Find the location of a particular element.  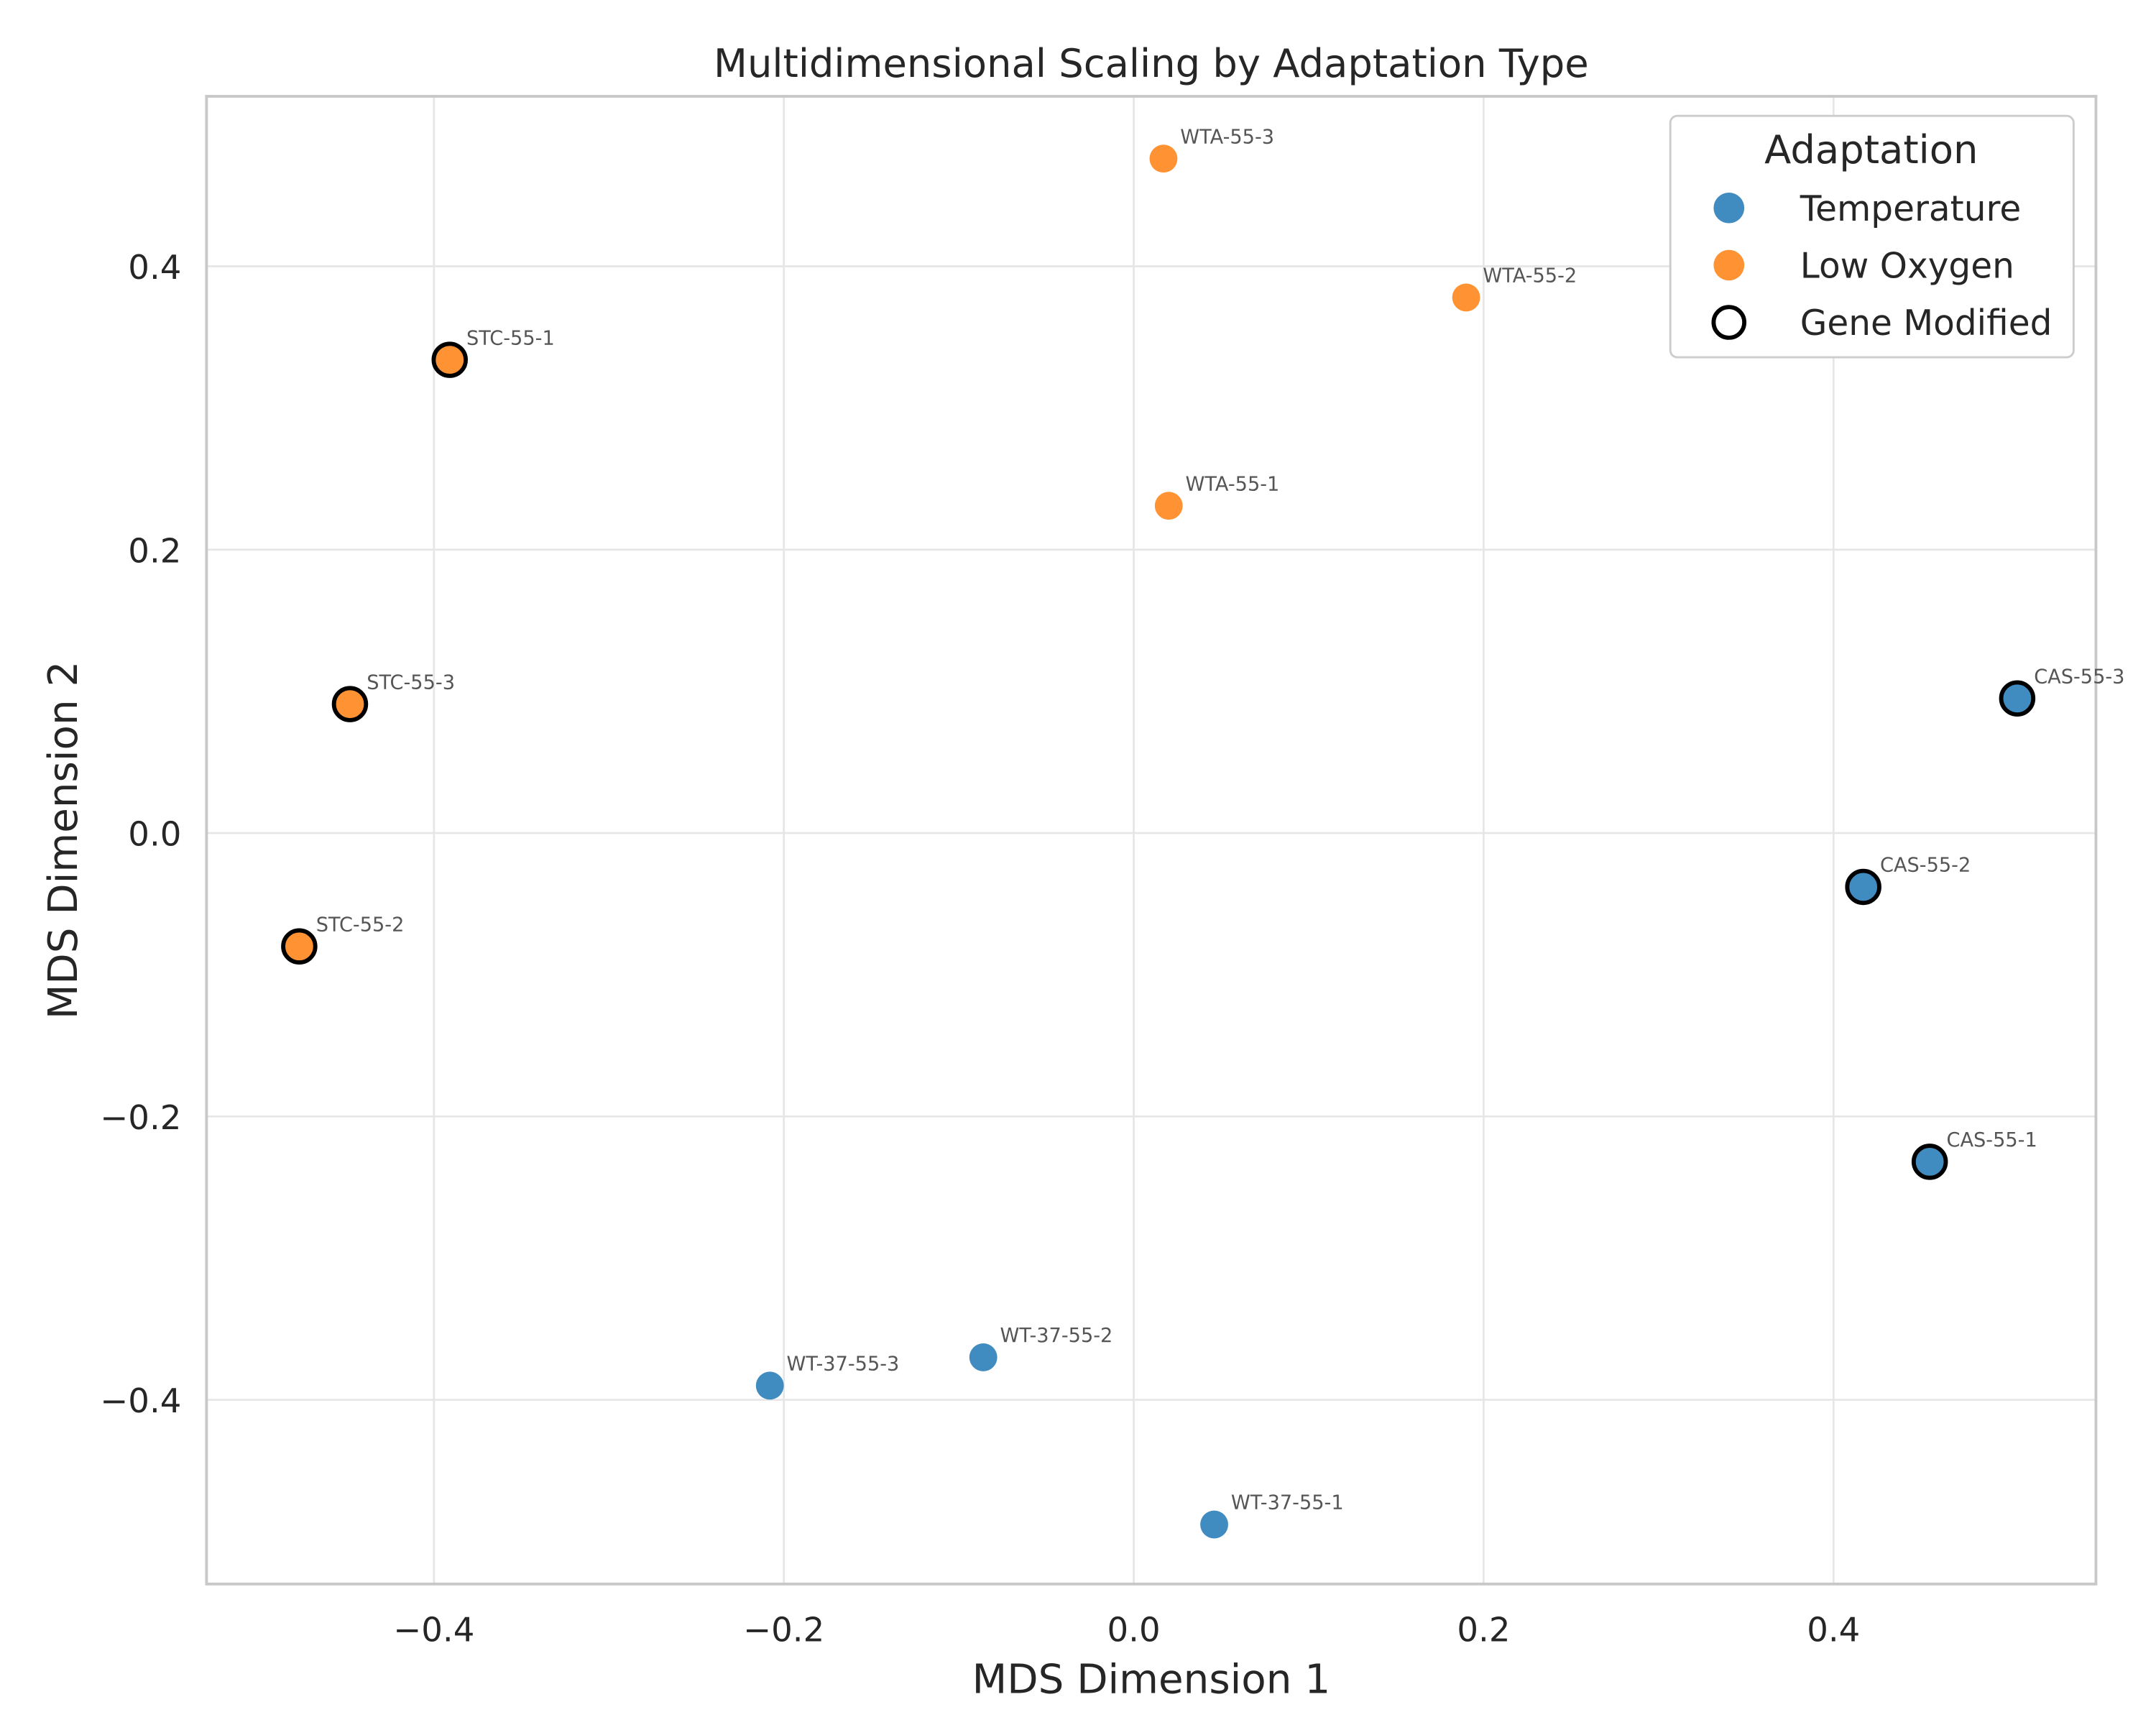

legend-marker-low-oxygen is located at coordinates (1729, 265).